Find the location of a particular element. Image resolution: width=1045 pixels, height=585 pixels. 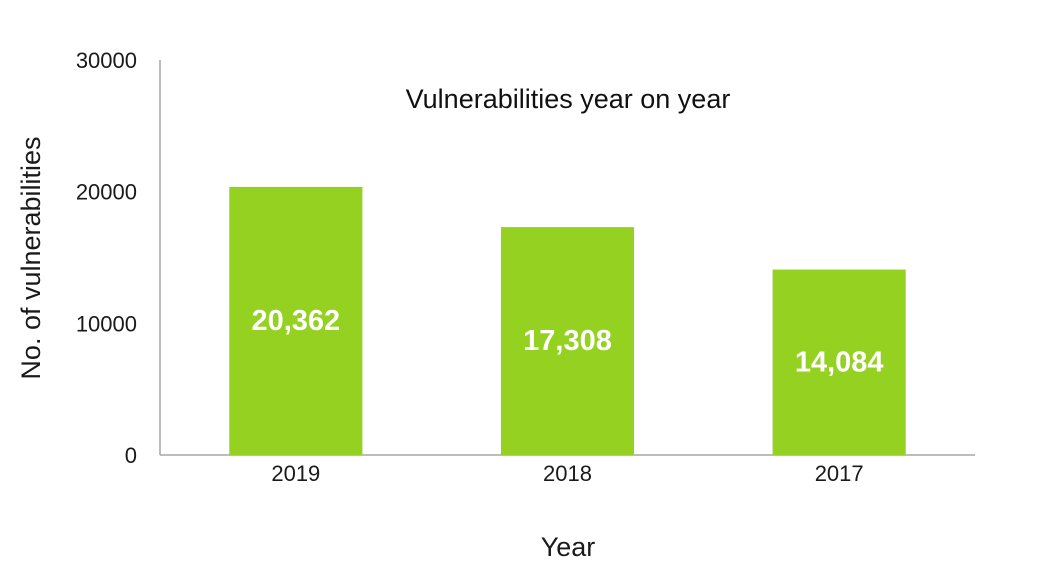

data-label-2018: 17,308 is located at coordinates (567, 341).